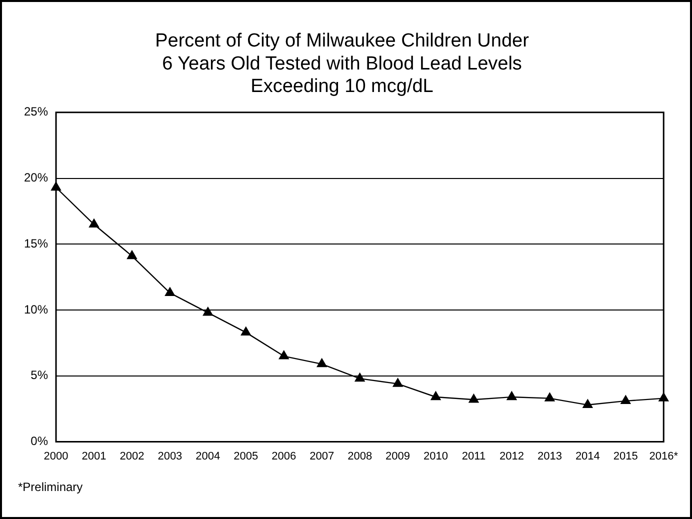  Describe the element at coordinates (284, 456) in the screenshot. I see `x-tick-label: 2006` at that location.